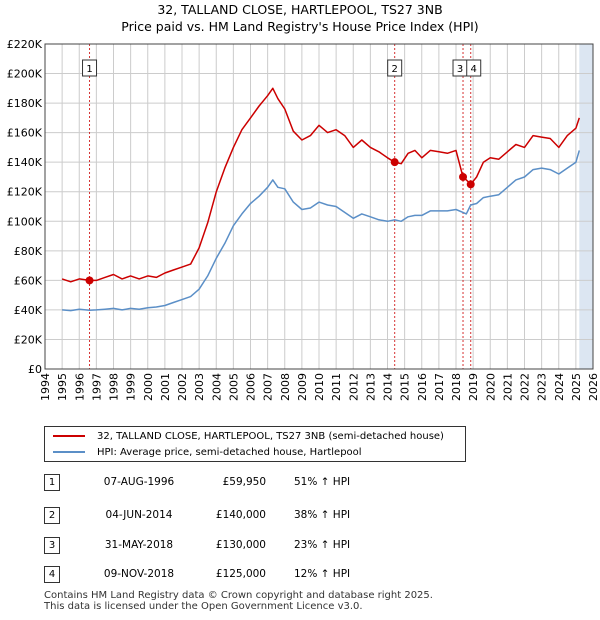 The width and height of the screenshot is (600, 620). I want to click on x-tick-label: 2017, so click(439, 387).